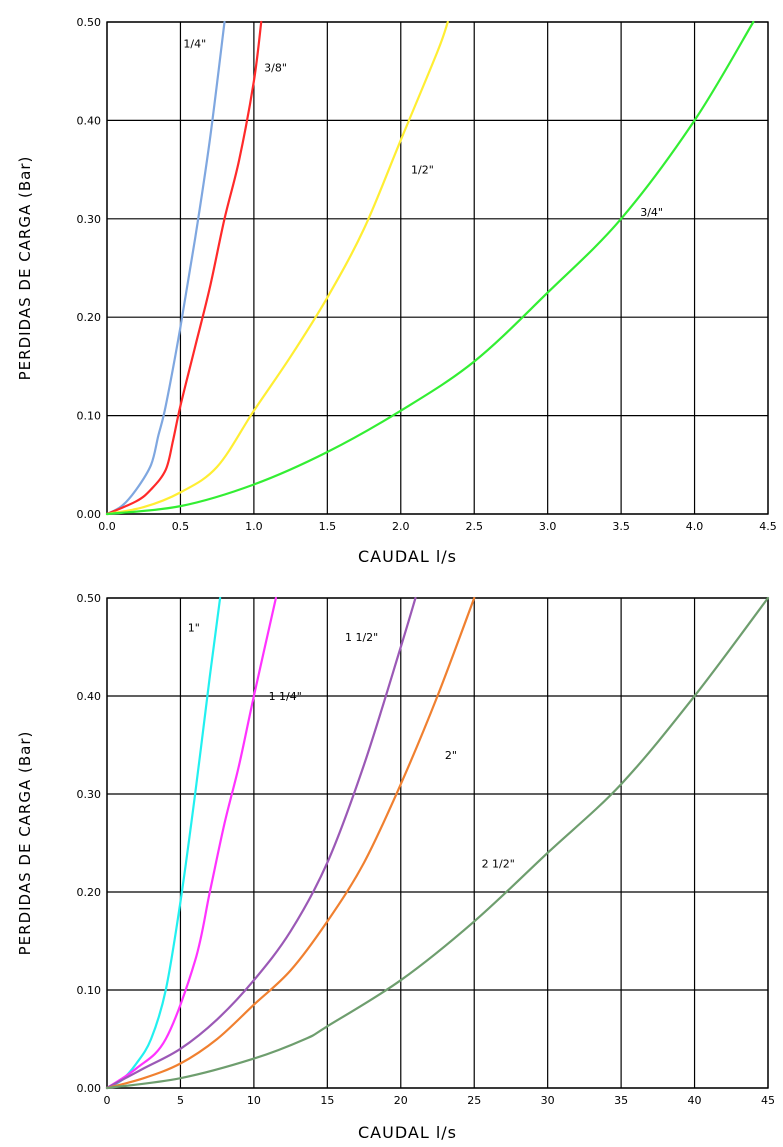 This screenshot has height=1147, width=783. Describe the element at coordinates (498, 864) in the screenshot. I see `series-label: 2 1/2"` at that location.